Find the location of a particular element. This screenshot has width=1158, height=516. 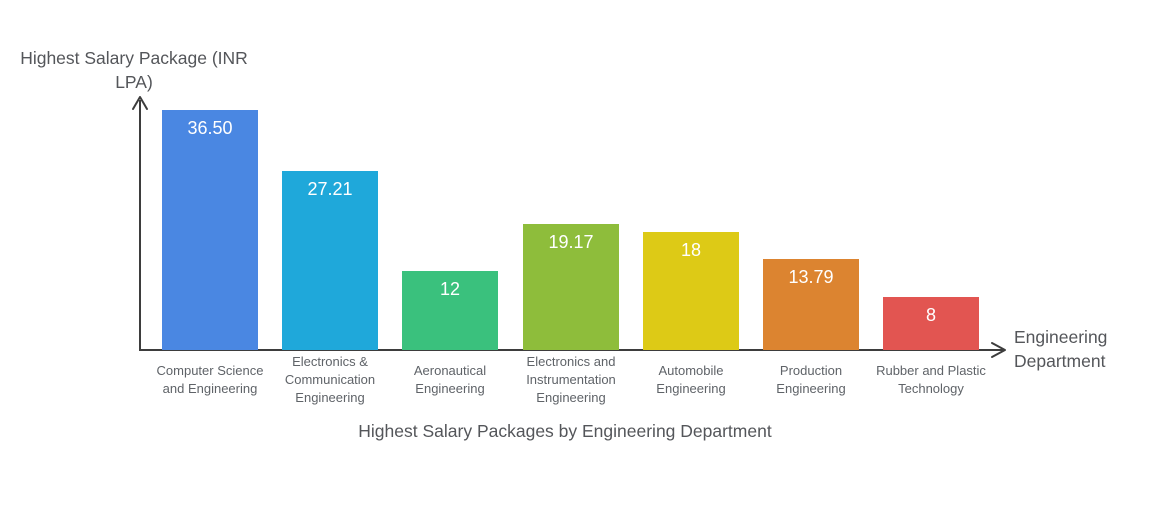

category-label: Electronics & Communication Engineering is located at coordinates (330, 379).